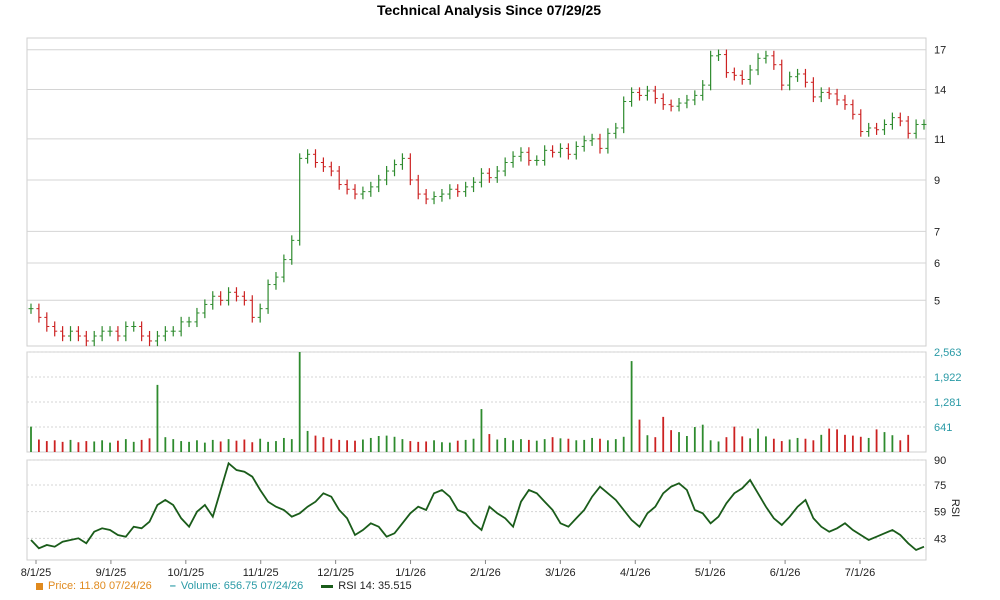 The height and width of the screenshot is (600, 1000). What do you see at coordinates (240, 586) in the screenshot?
I see `legend-volume-value: 656.75` at bounding box center [240, 586].